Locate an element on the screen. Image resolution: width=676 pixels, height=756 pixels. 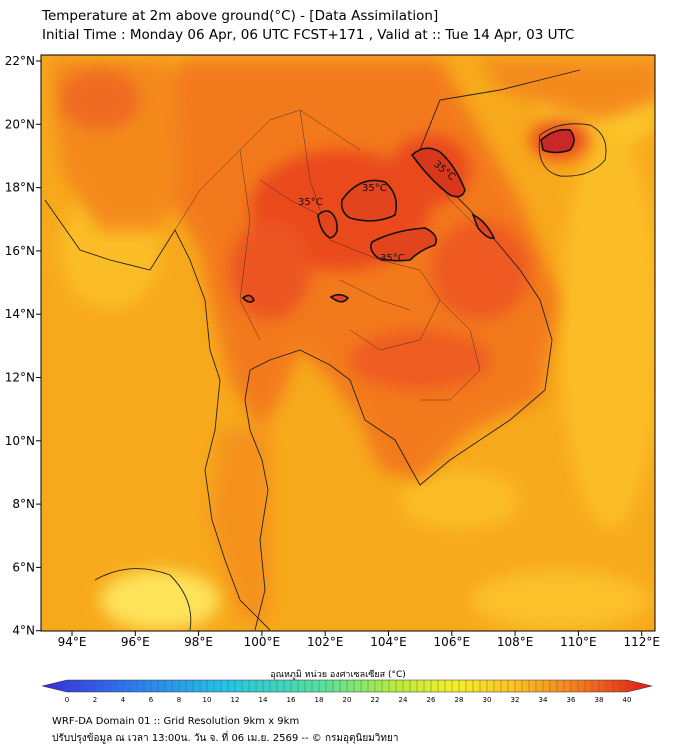
colorbar-tick-label: 10 is located at coordinates (207, 700).